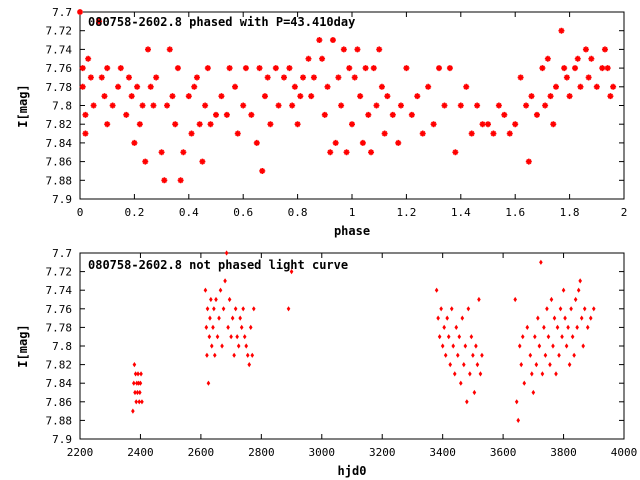  I want to click on y-tick-label: 7.78, so click(59, 87).